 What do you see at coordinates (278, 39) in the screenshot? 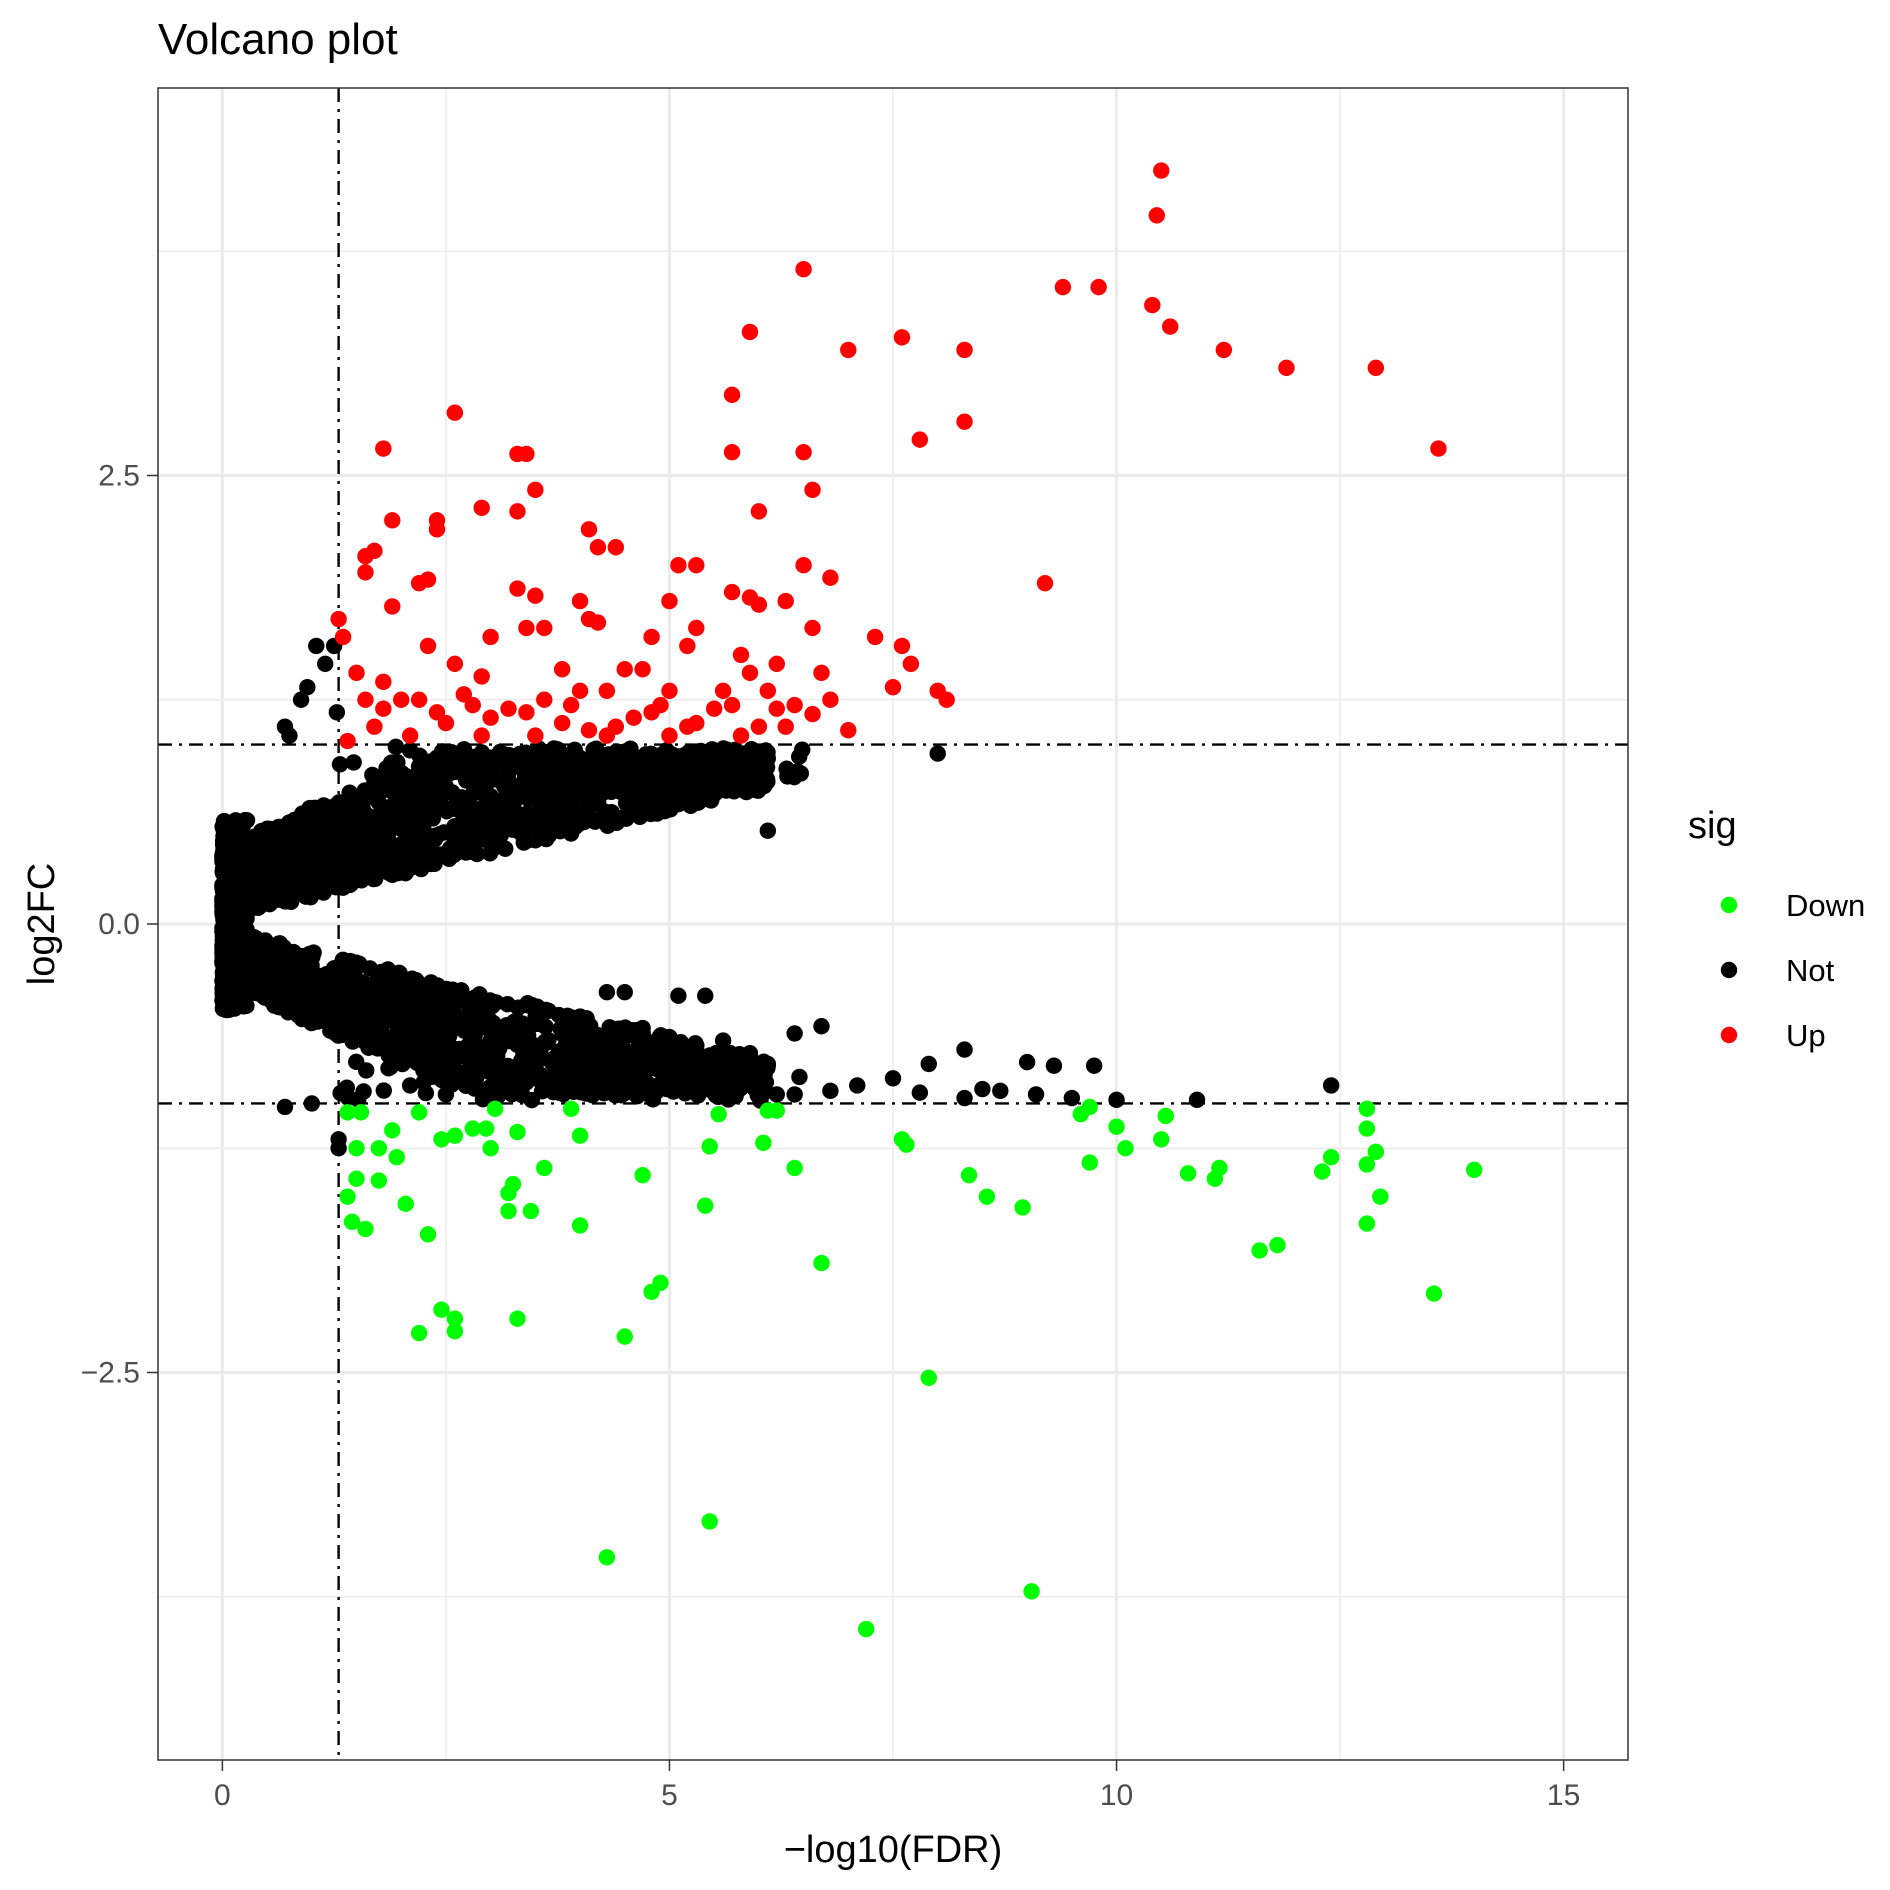
I see `chart-title: Volcano plot` at bounding box center [278, 39].